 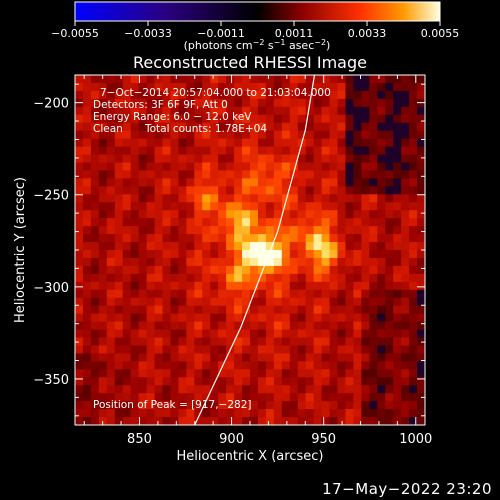 I want to click on colorbar-gradient, so click(x=257, y=11).